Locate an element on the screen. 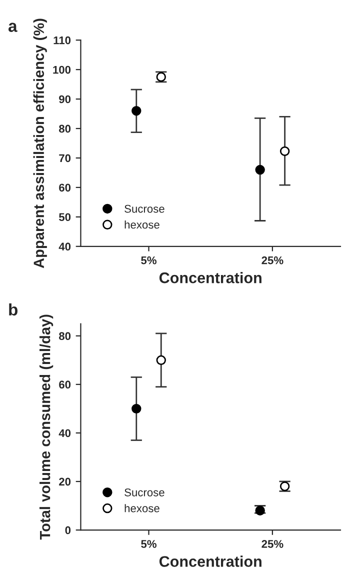 The width and height of the screenshot is (351, 573). y-axis-title: Apparent assimilation efficiency (%) is located at coordinates (40, 143).